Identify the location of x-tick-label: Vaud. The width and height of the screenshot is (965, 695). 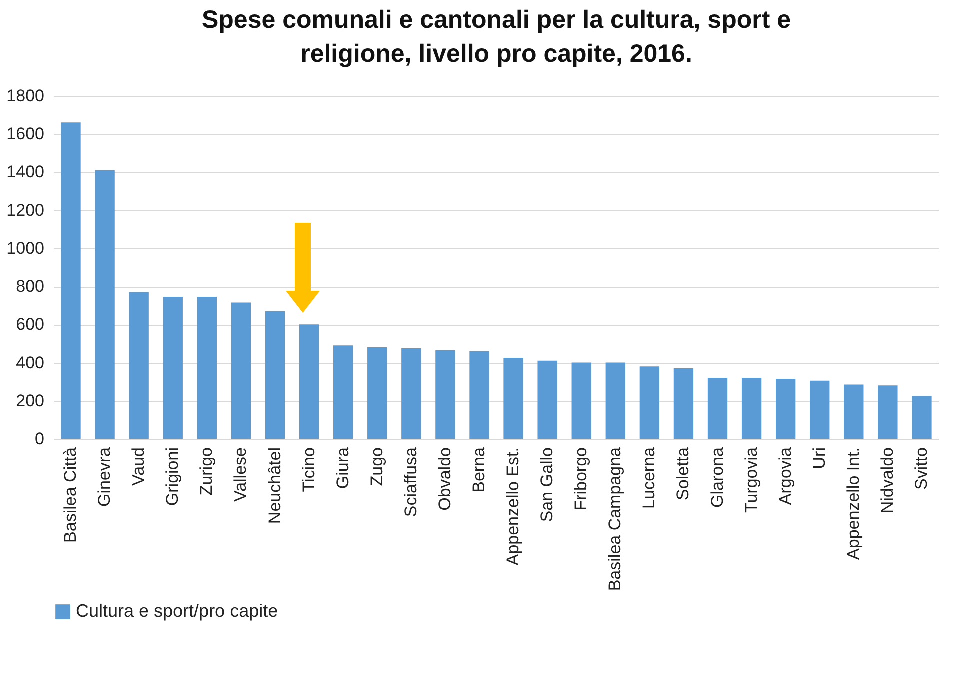
(138, 467).